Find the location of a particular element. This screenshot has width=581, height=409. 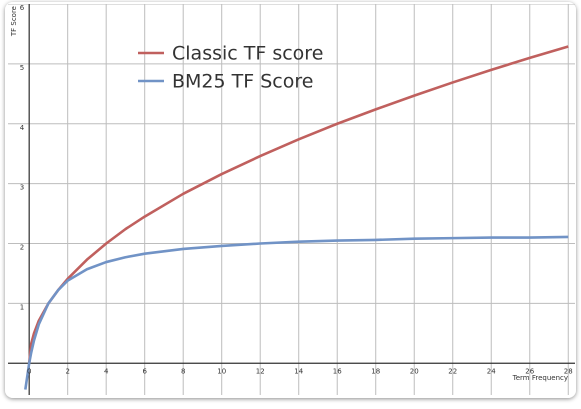

x-axis-label: Term Frequency is located at coordinates (540, 378).